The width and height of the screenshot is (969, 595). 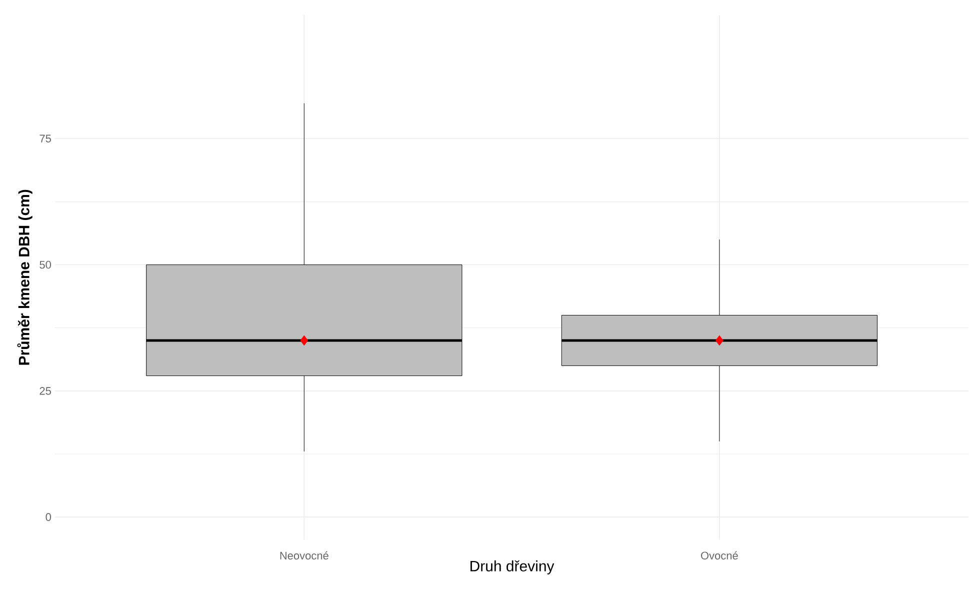 I want to click on y-tick-label: 75, so click(x=45, y=138).